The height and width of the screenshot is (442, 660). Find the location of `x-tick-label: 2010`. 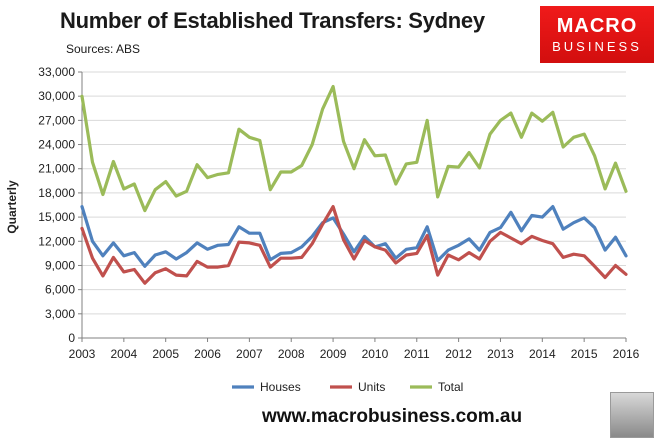

x-tick-label: 2010 is located at coordinates (375, 354).